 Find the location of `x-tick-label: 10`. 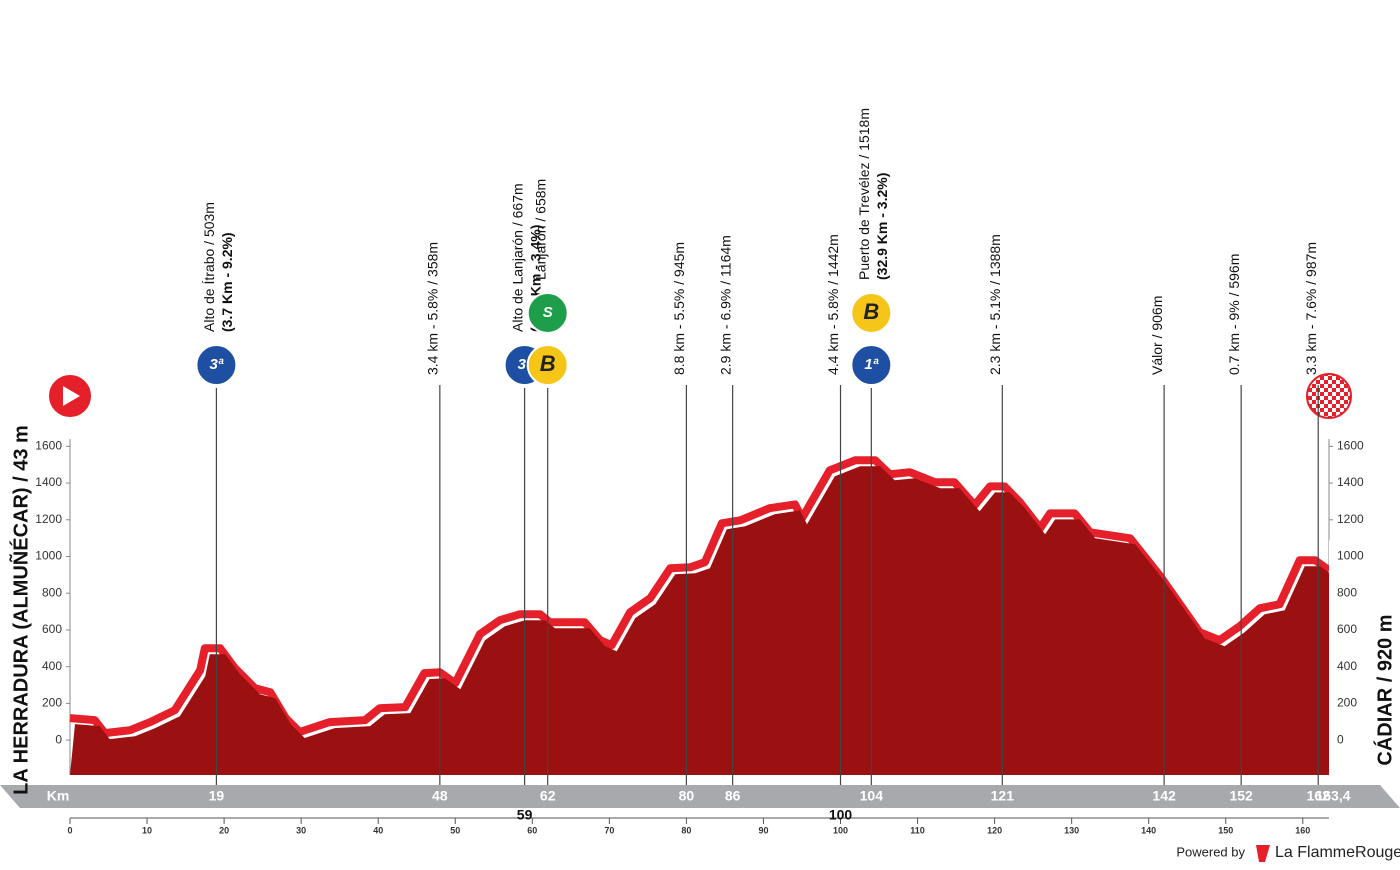

x-tick-label: 10 is located at coordinates (147, 830).